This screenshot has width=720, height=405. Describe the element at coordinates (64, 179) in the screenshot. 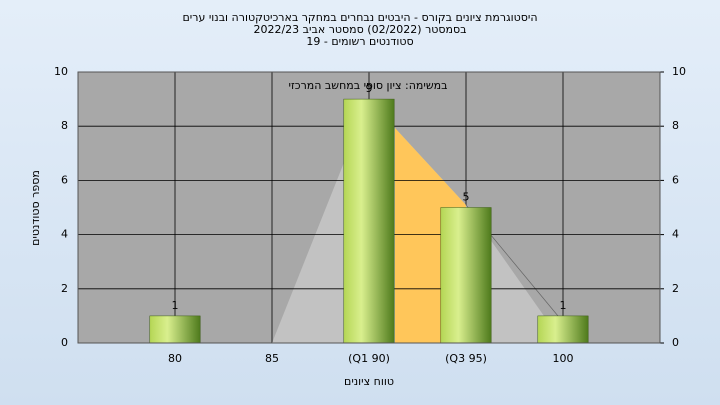

I see `y-tick-label: 6` at that location.